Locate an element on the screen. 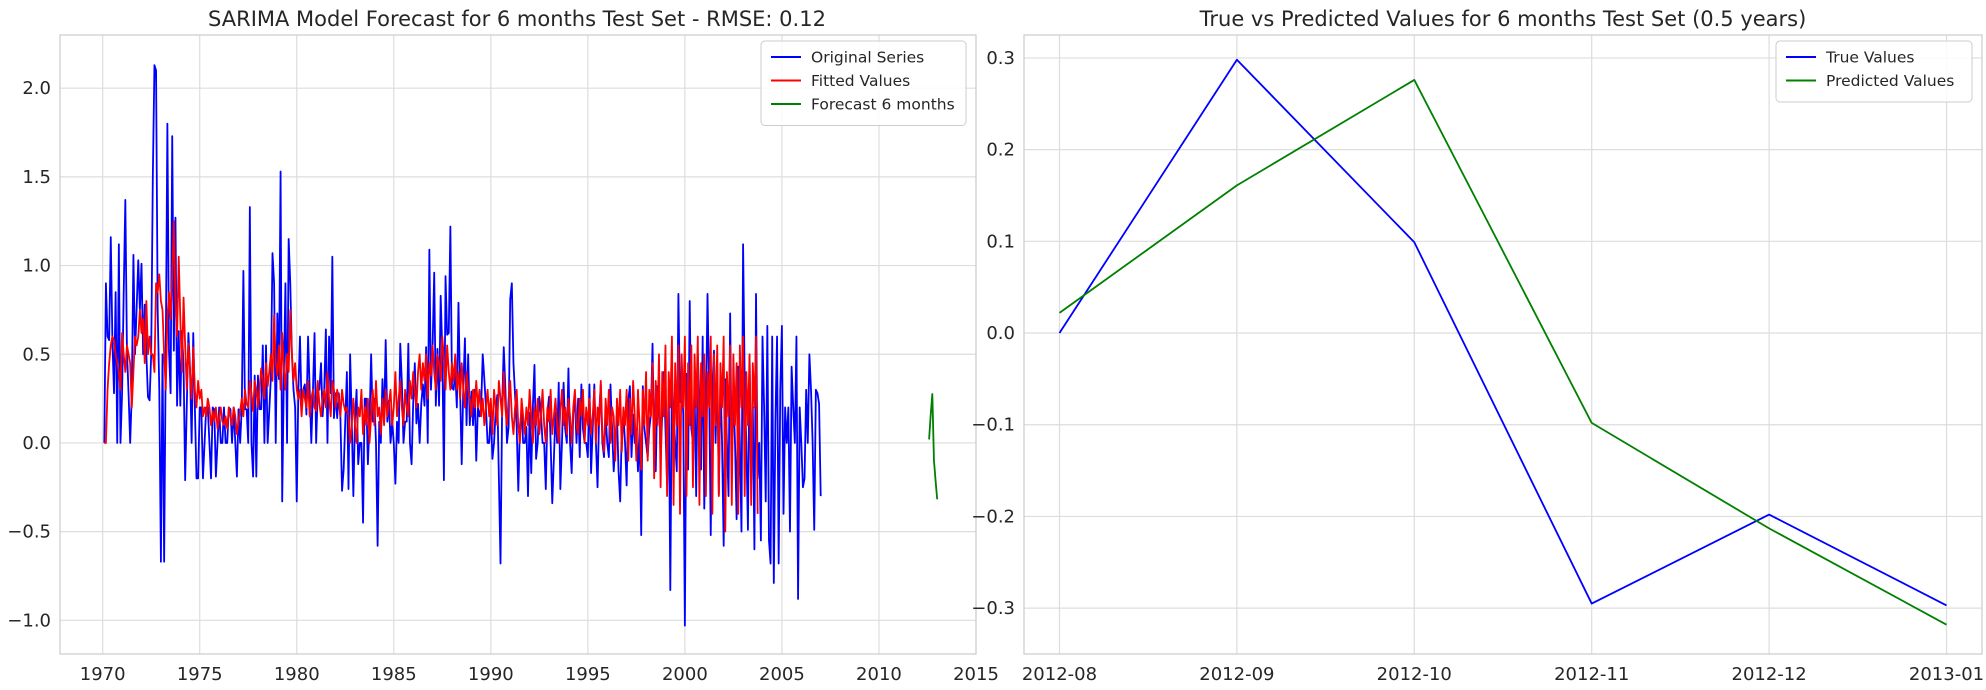  right-x-tick-label: 2012-09 is located at coordinates (1236, 674).